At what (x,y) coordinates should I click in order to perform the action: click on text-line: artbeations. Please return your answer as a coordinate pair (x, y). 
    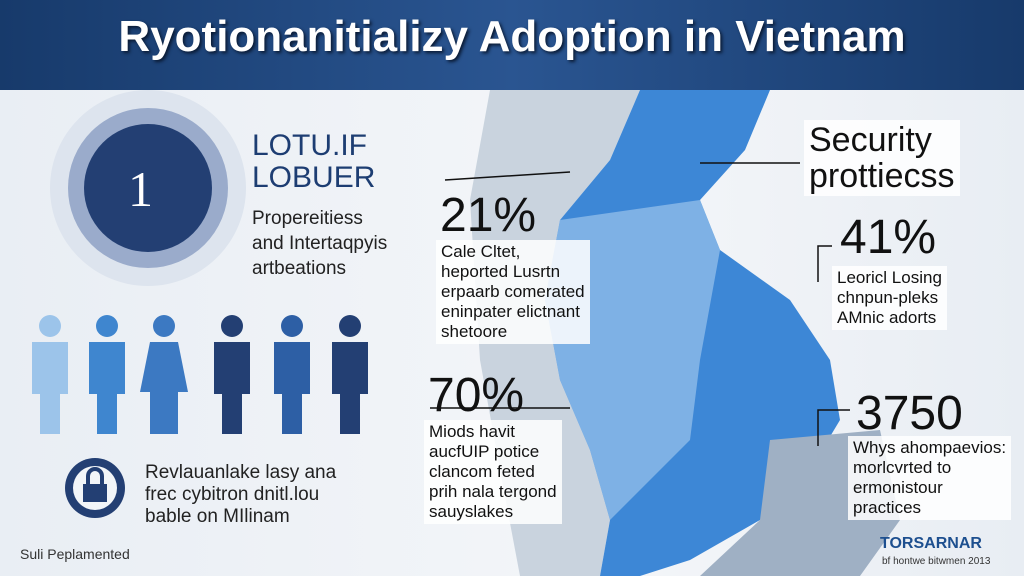
    Looking at the image, I should click on (299, 268).